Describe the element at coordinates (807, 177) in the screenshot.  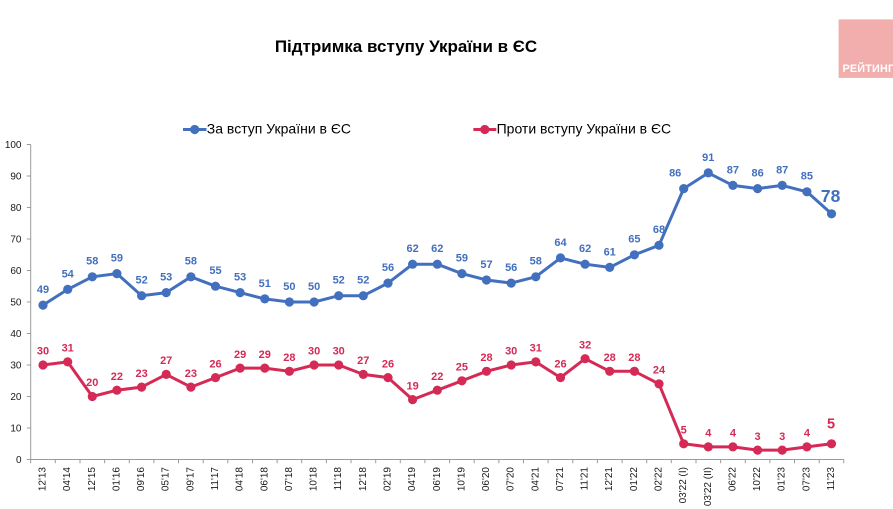
I see `svg-text: 85` at that location.